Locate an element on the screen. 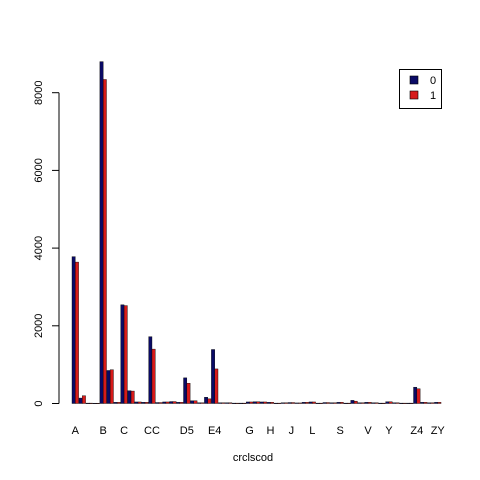 Image resolution: width=480 pixels, height=480 pixels. x-tick-label: A is located at coordinates (76, 431).